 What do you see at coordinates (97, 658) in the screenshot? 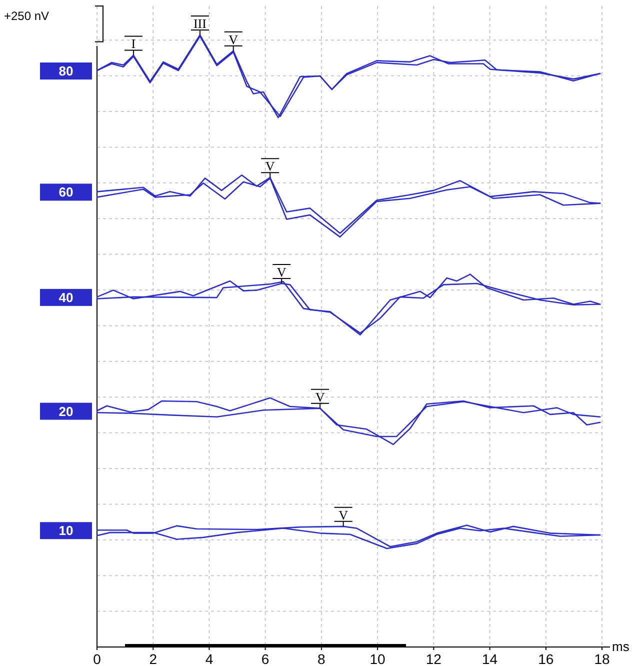
I see `x-tick-label: 0` at bounding box center [97, 658].